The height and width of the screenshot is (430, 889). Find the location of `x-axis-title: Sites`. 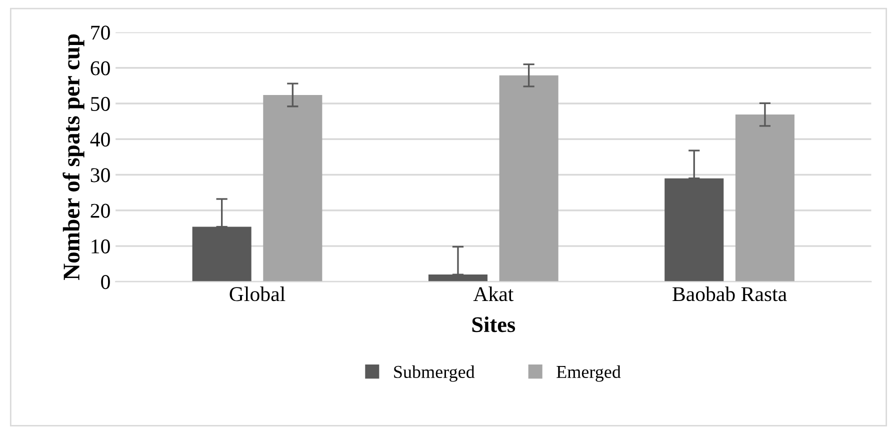

x-axis-title: Sites is located at coordinates (494, 324).